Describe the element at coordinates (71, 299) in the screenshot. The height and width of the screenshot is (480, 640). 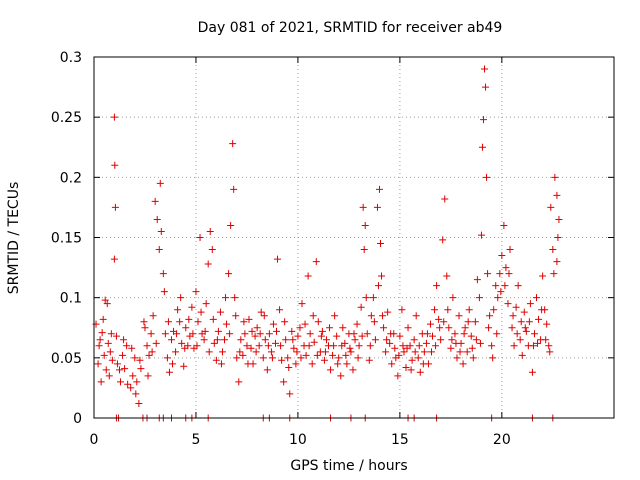
I see `y-tick-label: 0.1` at that location.